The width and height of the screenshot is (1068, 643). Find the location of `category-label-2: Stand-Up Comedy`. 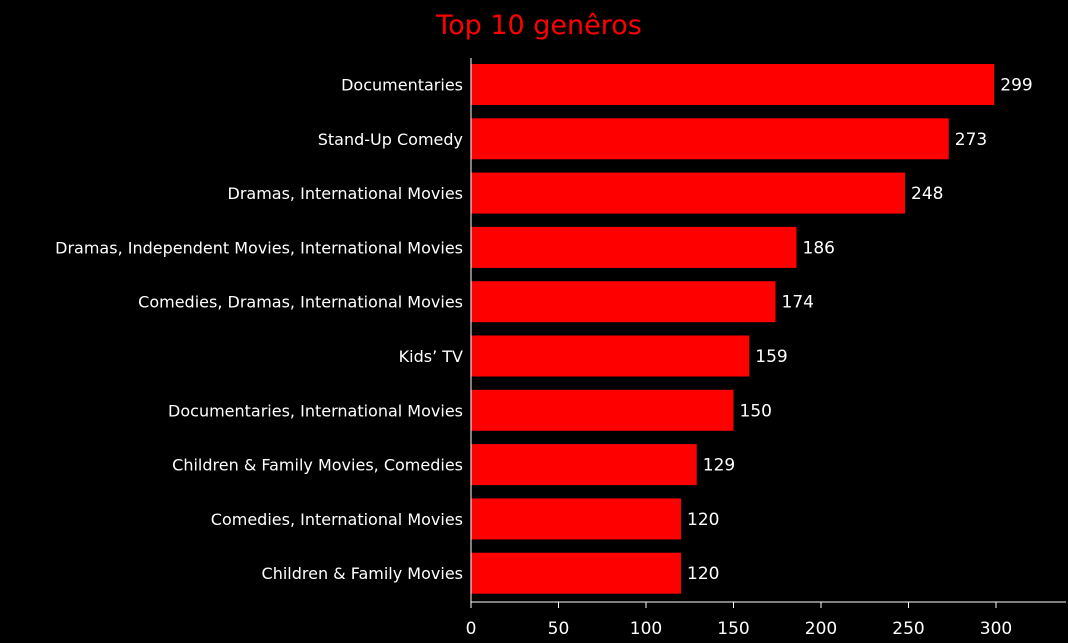

category-label-2: Stand-Up Comedy is located at coordinates (390, 139).